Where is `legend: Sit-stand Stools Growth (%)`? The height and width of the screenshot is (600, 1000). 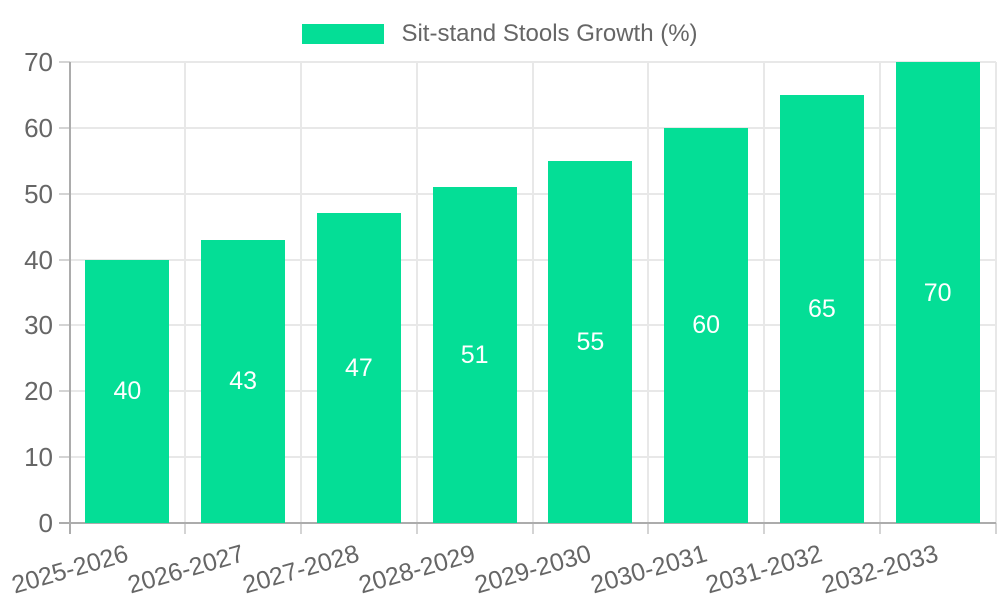
legend: Sit-stand Stools Growth (%) is located at coordinates (500, 34).